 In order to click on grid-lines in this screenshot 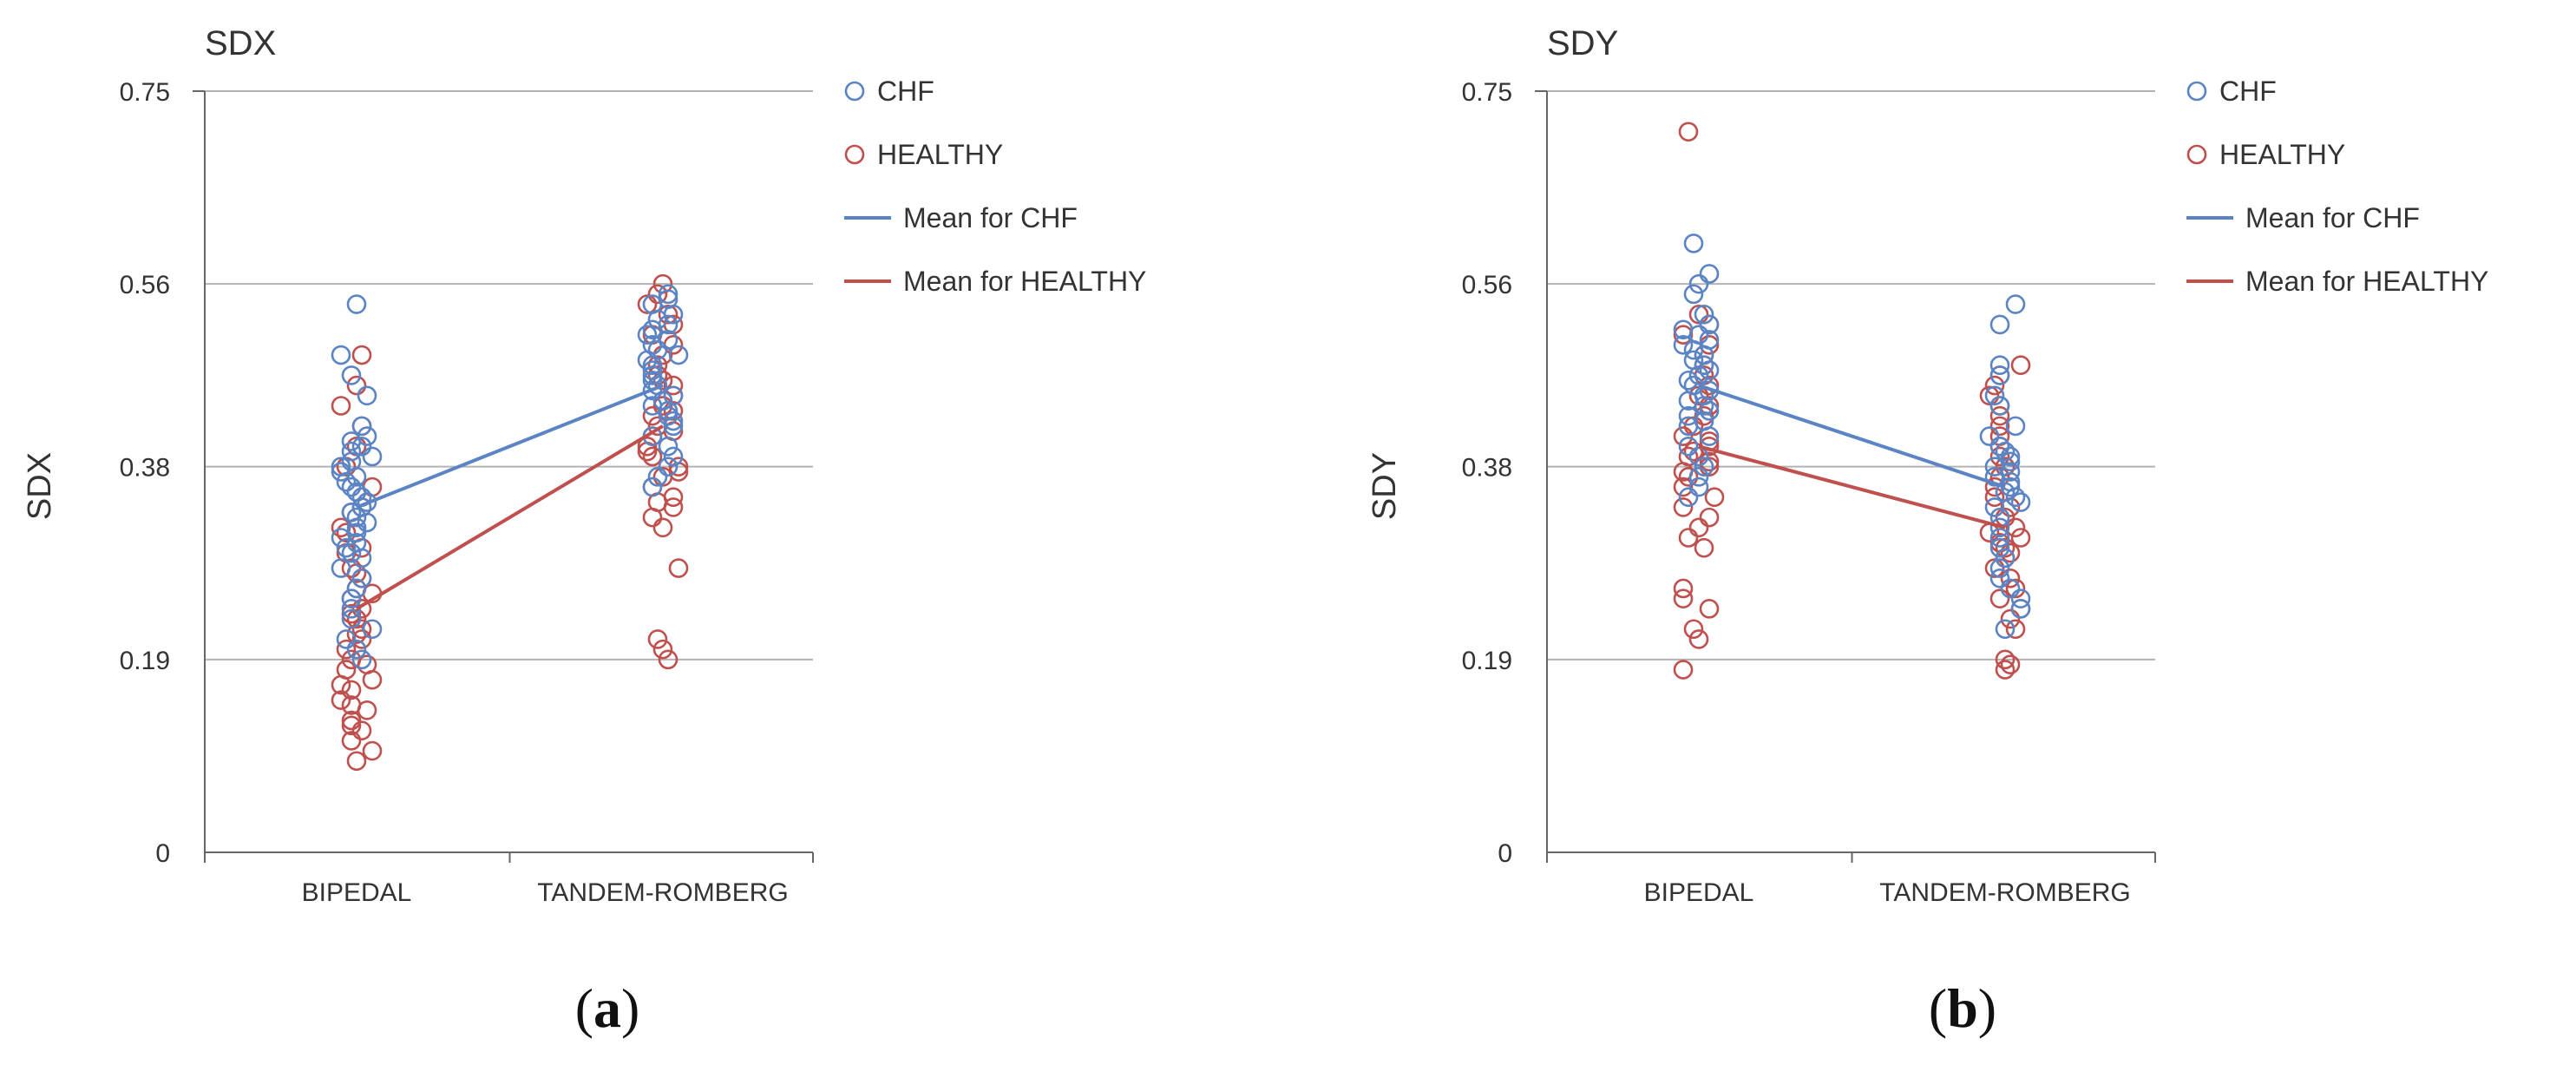, I will do `click(509, 375)`.